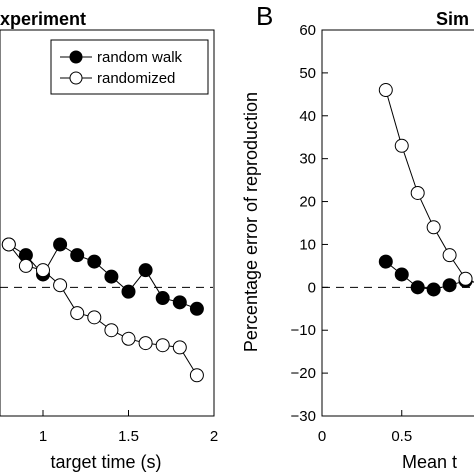  What do you see at coordinates (307, 73) in the screenshot?
I see `panel-b-y-tick-label: 50` at bounding box center [307, 73].